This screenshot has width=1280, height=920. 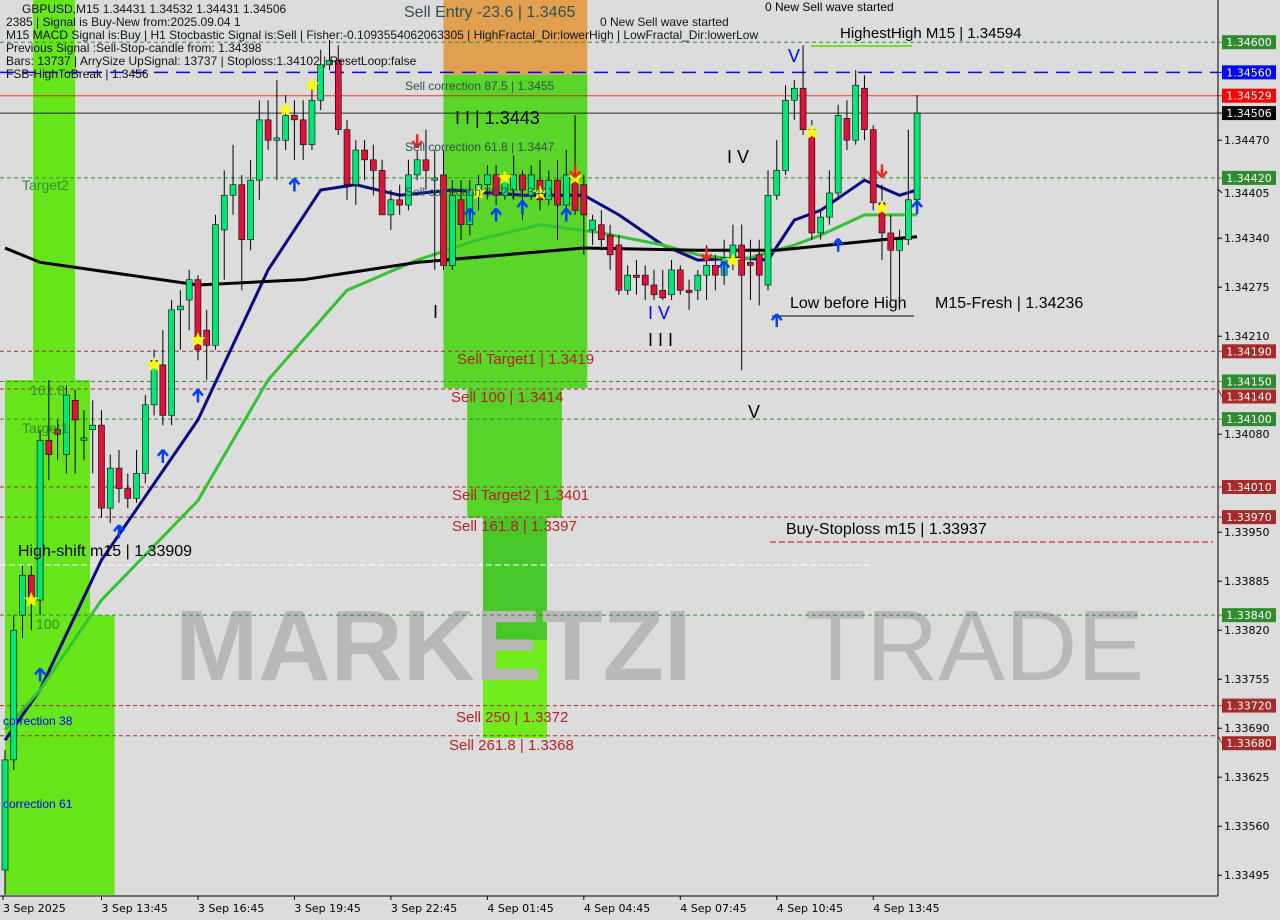 What do you see at coordinates (794, 56) in the screenshot?
I see `wave-v-top: V` at bounding box center [794, 56].